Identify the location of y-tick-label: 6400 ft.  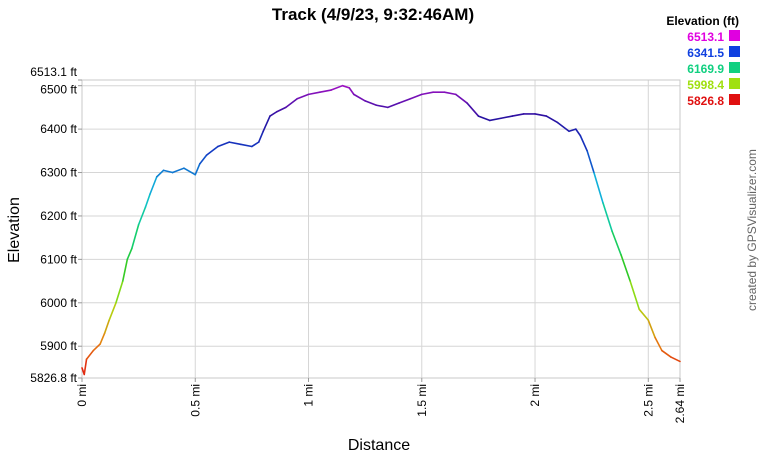
(58, 129).